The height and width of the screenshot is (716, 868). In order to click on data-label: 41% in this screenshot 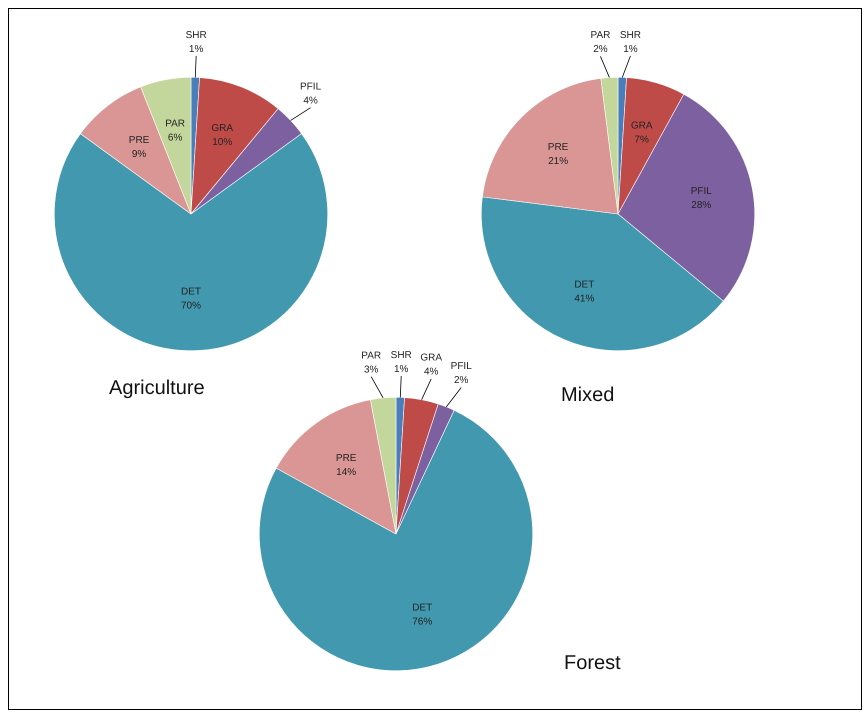, I will do `click(584, 299)`.